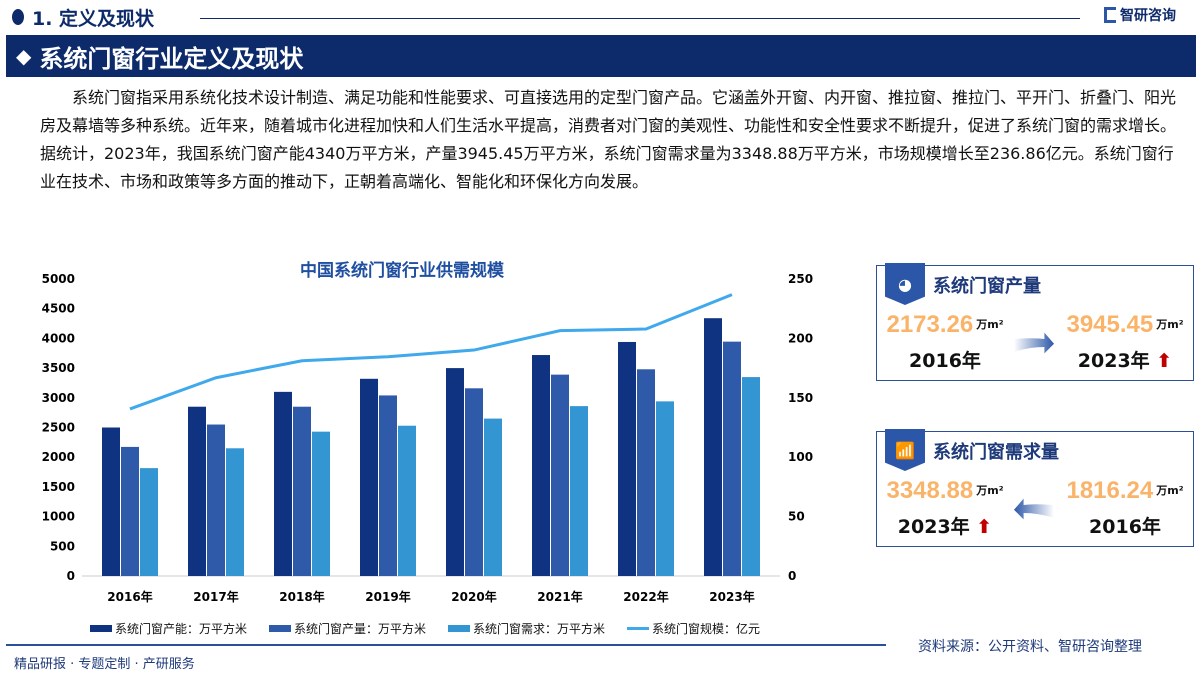  What do you see at coordinates (1125, 507) in the screenshot?
I see `from-group: 1816.24 万m² 2016年` at bounding box center [1125, 507].